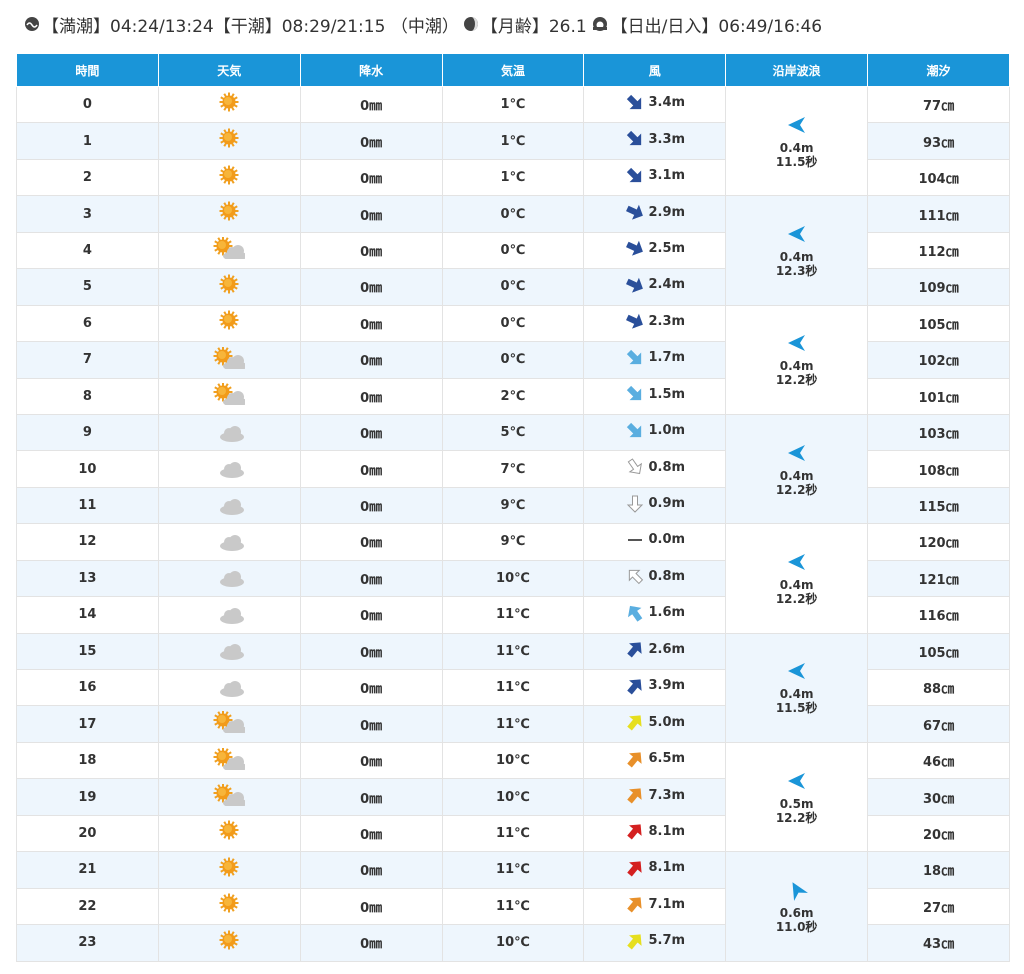 The width and height of the screenshot is (1024, 974). I want to click on wind-speed: 3.9m, so click(667, 686).